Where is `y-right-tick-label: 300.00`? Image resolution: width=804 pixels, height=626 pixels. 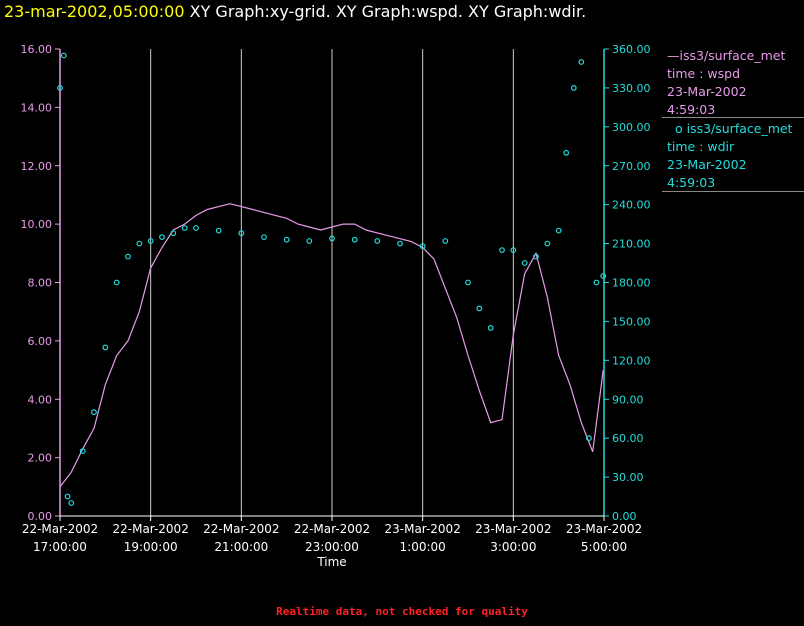
y-right-tick-label: 300.00 is located at coordinates (631, 127).